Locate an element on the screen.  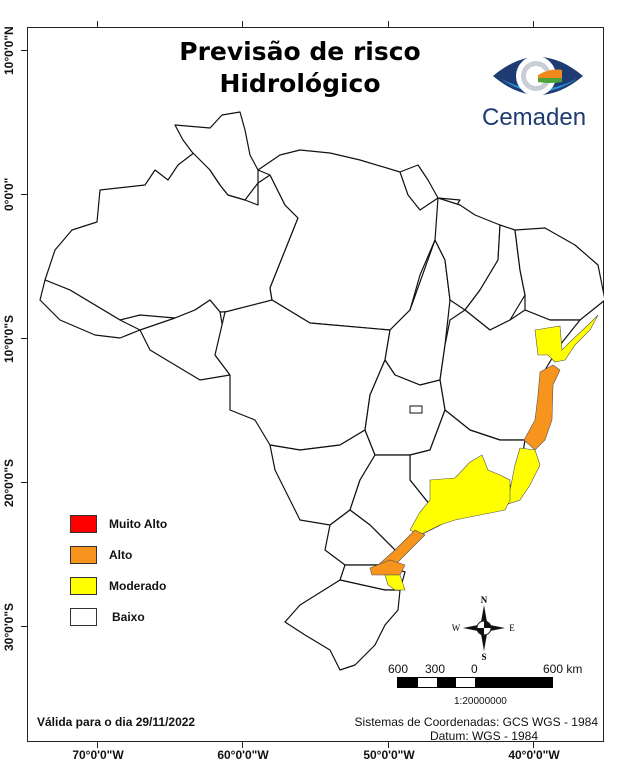
legend-label: Baixo is located at coordinates (128, 616).